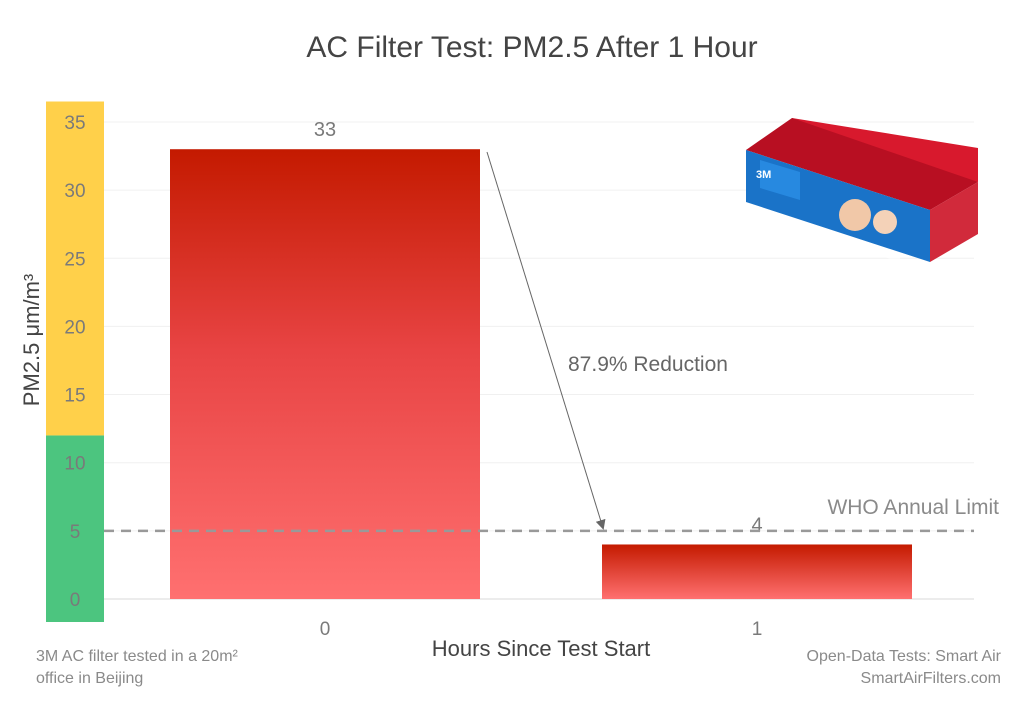 Image resolution: width=1024 pixels, height=709 pixels. What do you see at coordinates (74, 464) in the screenshot?
I see `y-tick-label: 10` at bounding box center [74, 464].